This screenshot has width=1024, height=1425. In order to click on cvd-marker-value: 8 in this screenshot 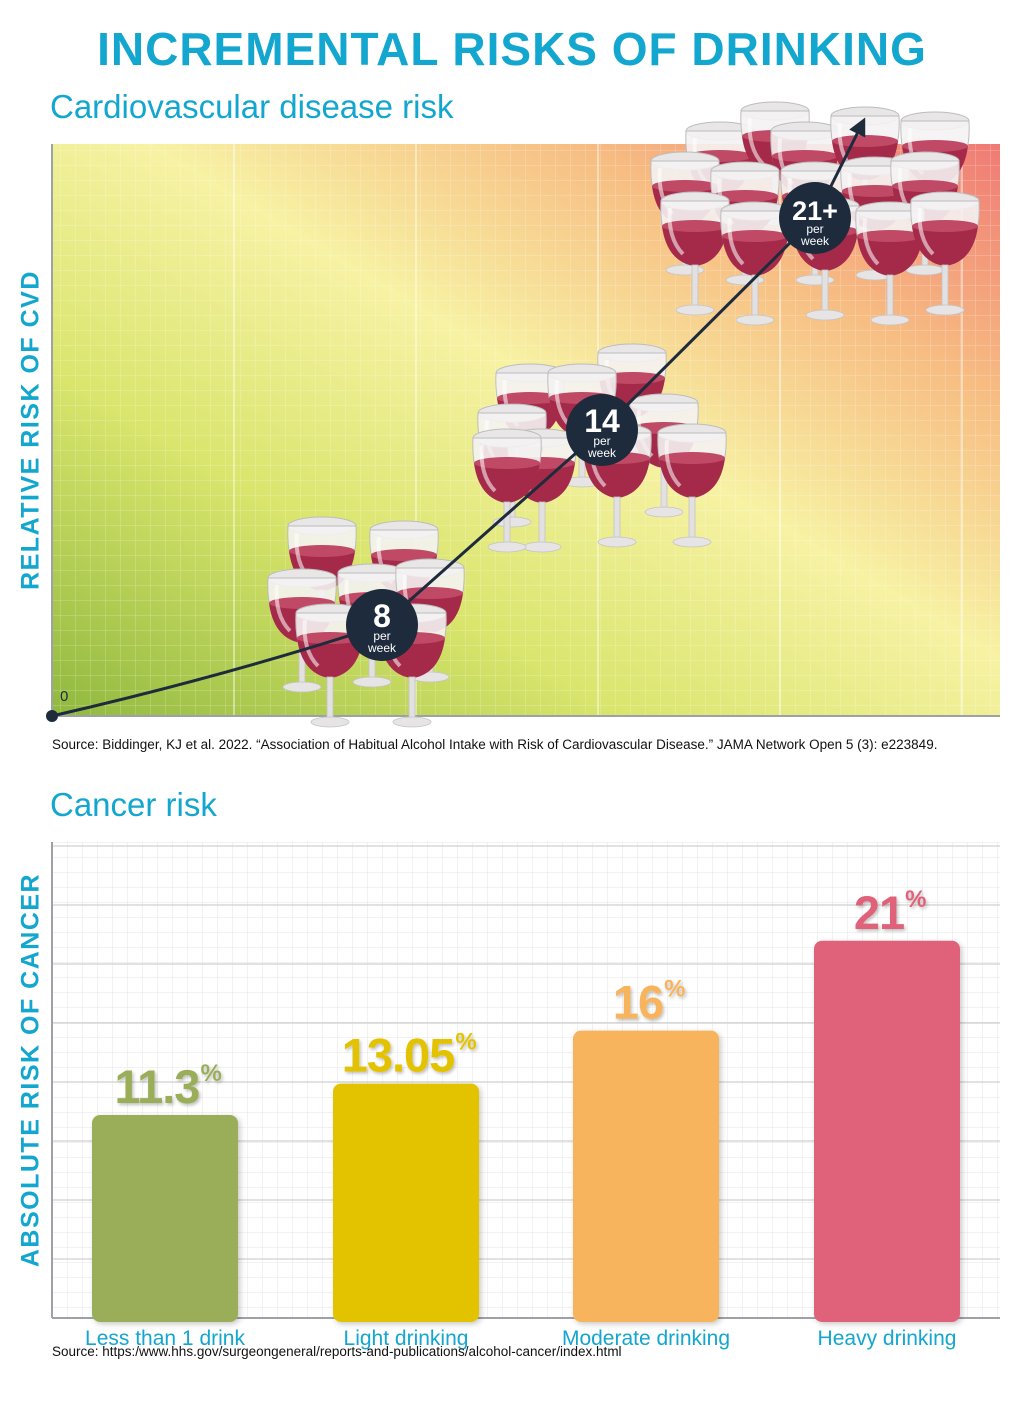, I will do `click(382, 616)`.